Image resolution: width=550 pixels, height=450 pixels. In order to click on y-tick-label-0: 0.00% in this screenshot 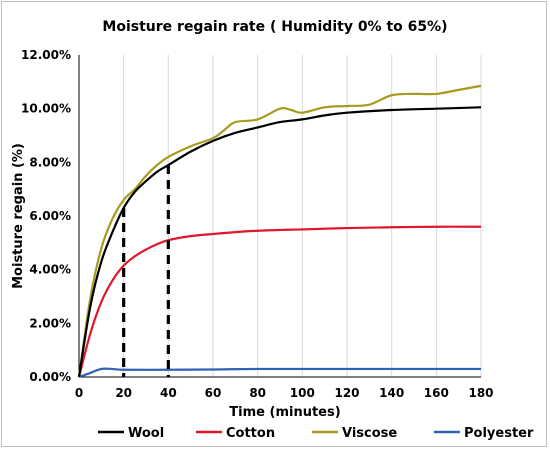, I will do `click(50, 377)`.